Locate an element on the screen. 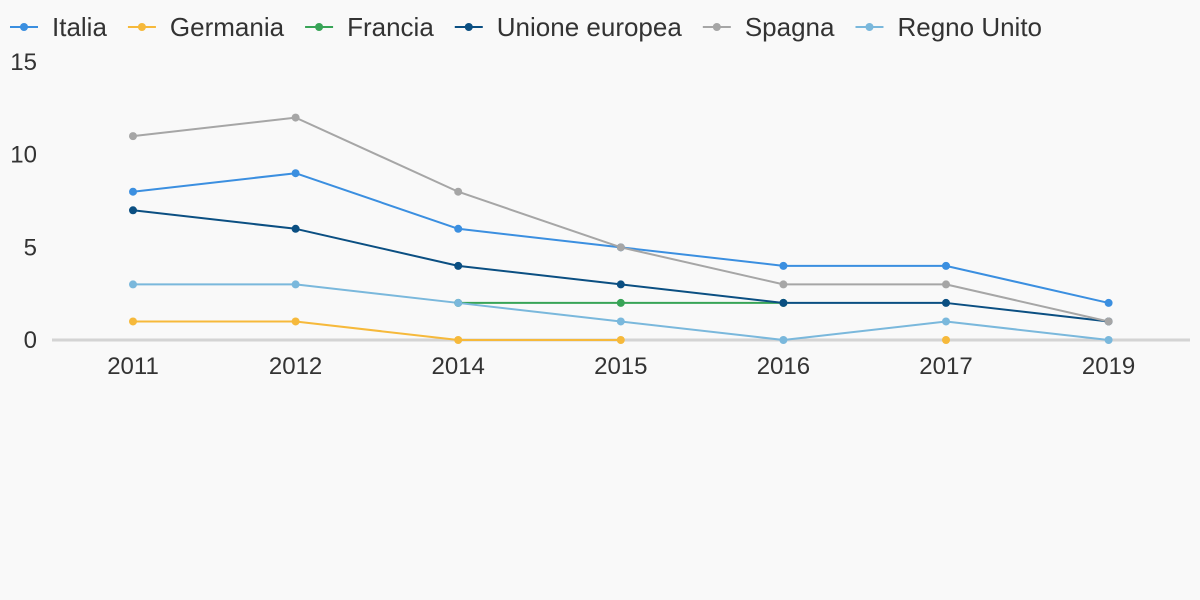 The width and height of the screenshot is (1200, 600). legend-label: Italia is located at coordinates (79, 27).